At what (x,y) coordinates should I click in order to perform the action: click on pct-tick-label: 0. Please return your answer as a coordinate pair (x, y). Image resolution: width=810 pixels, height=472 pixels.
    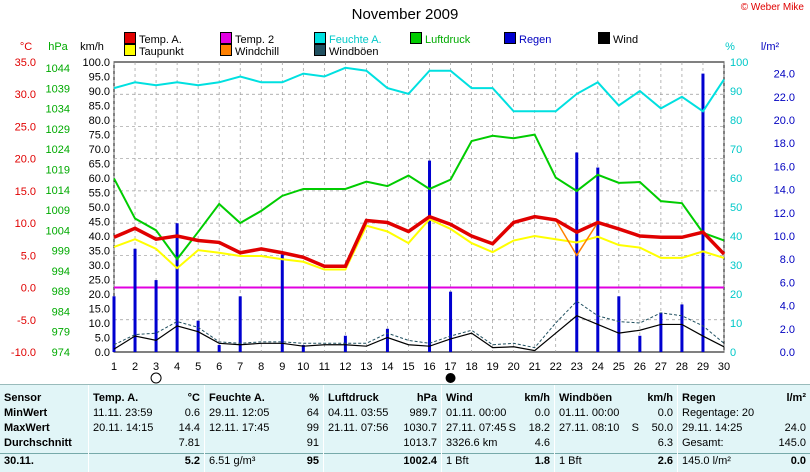
    Looking at the image, I should click on (733, 353).